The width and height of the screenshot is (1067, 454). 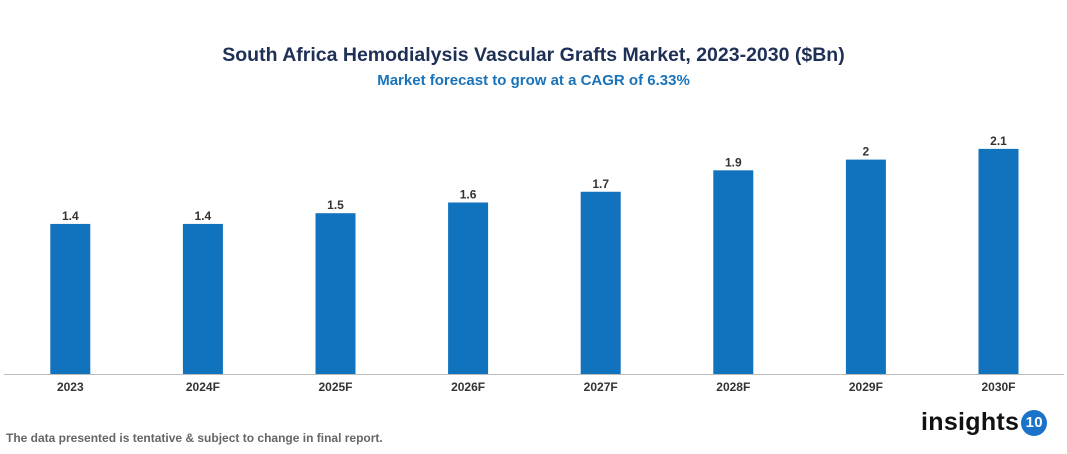 I want to click on x-tick-label: 2025F, so click(x=335, y=387).